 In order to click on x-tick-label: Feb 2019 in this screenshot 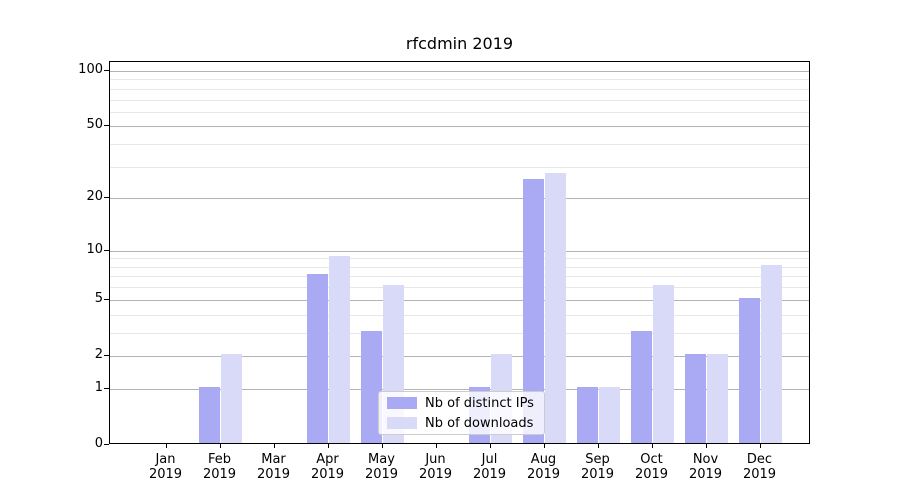, I will do `click(219, 467)`.